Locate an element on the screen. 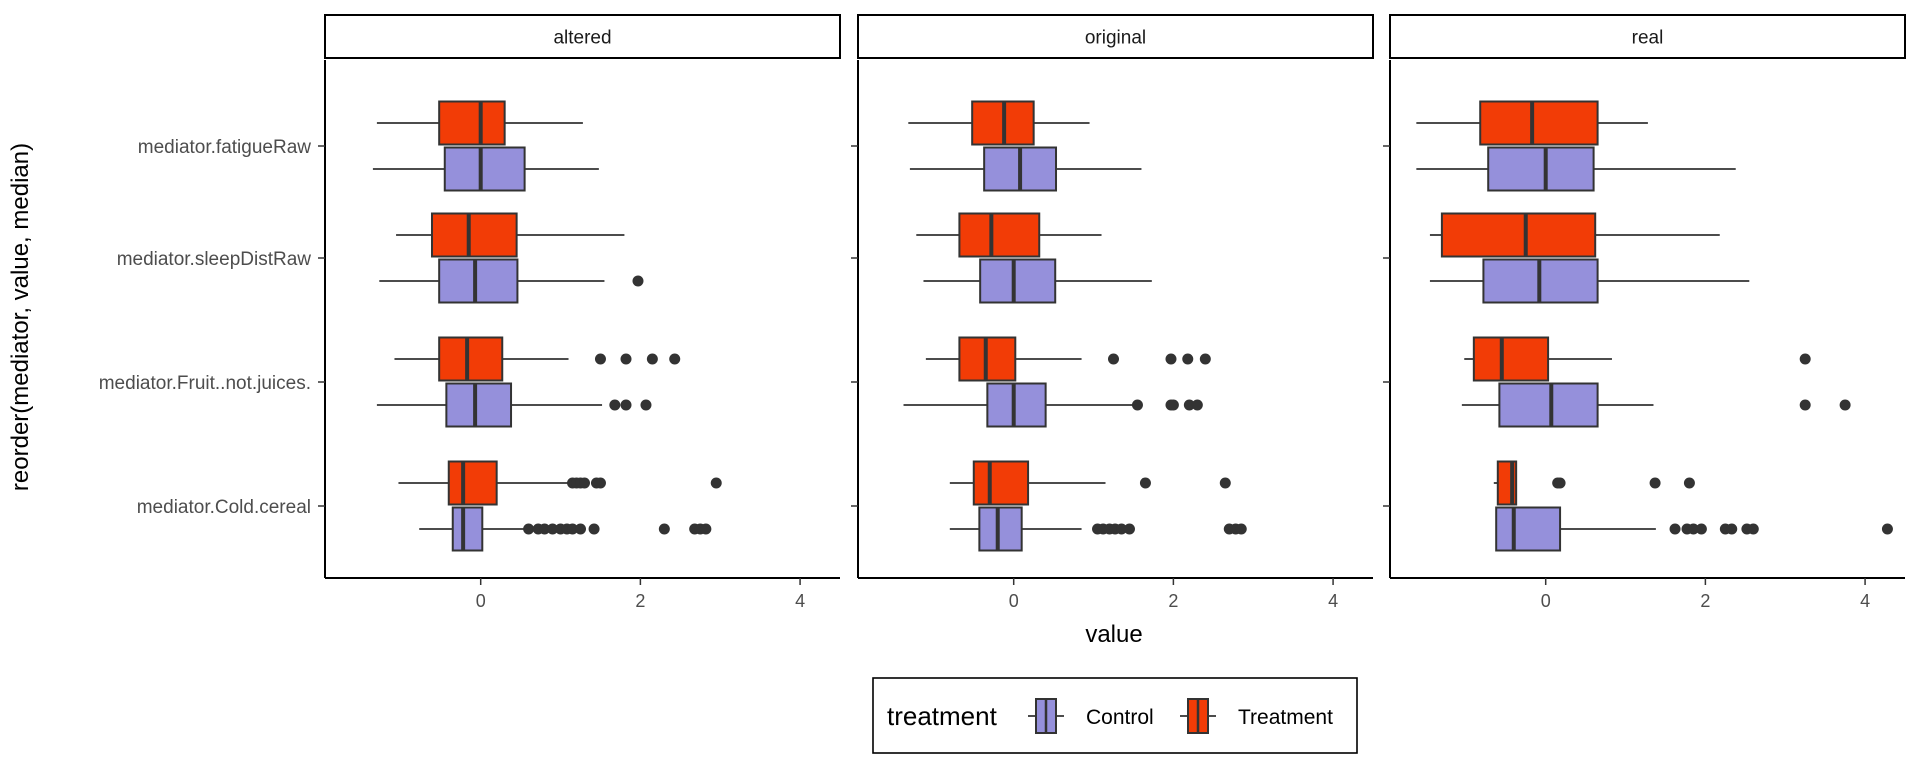 The height and width of the screenshot is (768, 1920). legend-key-treatment: Treatment is located at coordinates (1256, 716).